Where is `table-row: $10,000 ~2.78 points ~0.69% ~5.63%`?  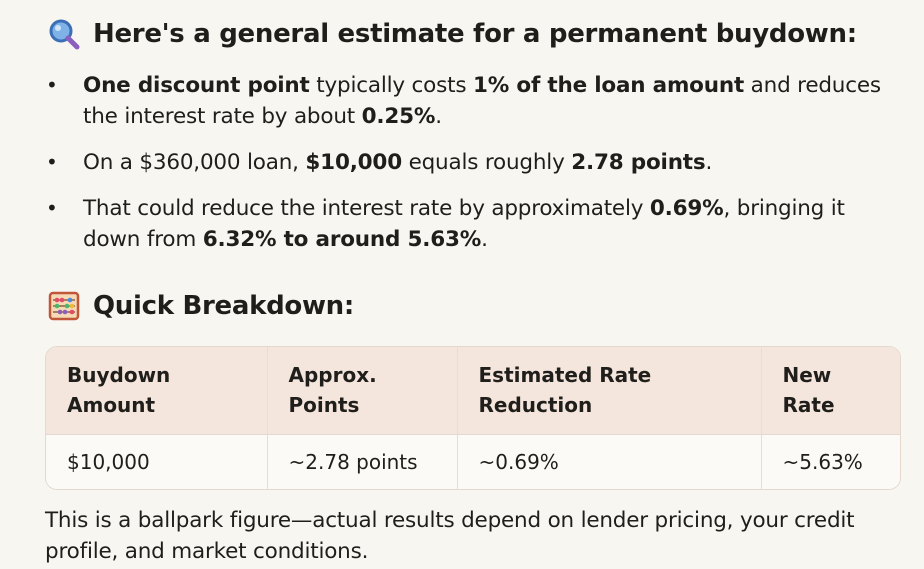 table-row: $10,000 ~2.78 points ~0.69% ~5.63% is located at coordinates (473, 461).